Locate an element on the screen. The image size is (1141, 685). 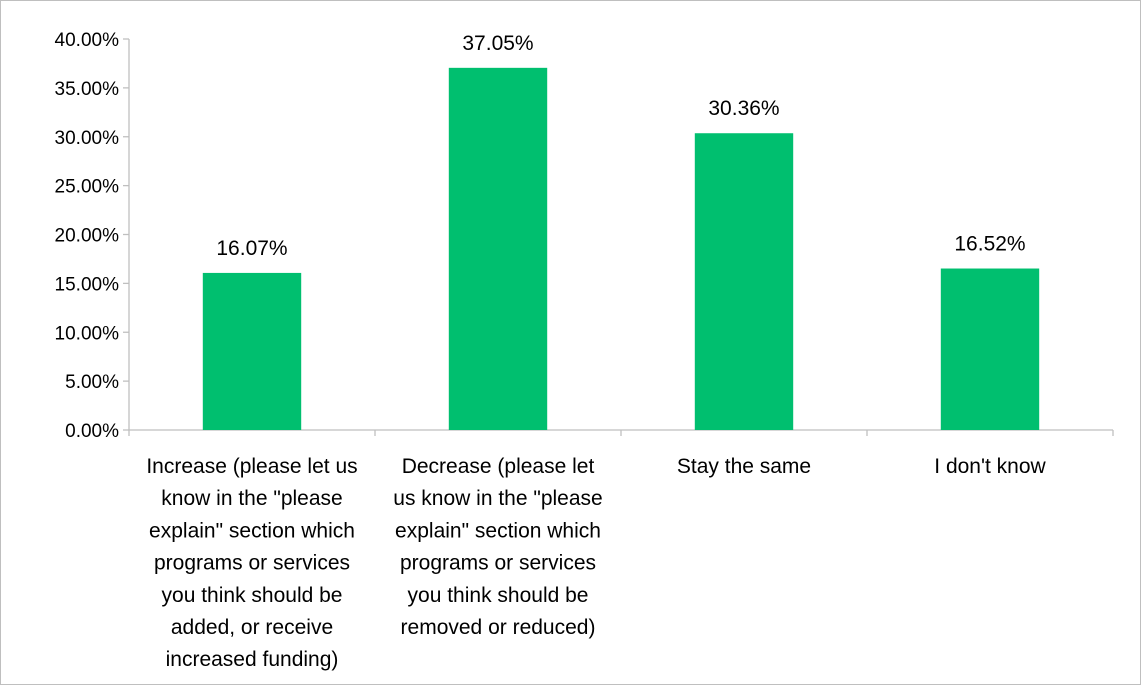
x-axis is located at coordinates (621, 432).